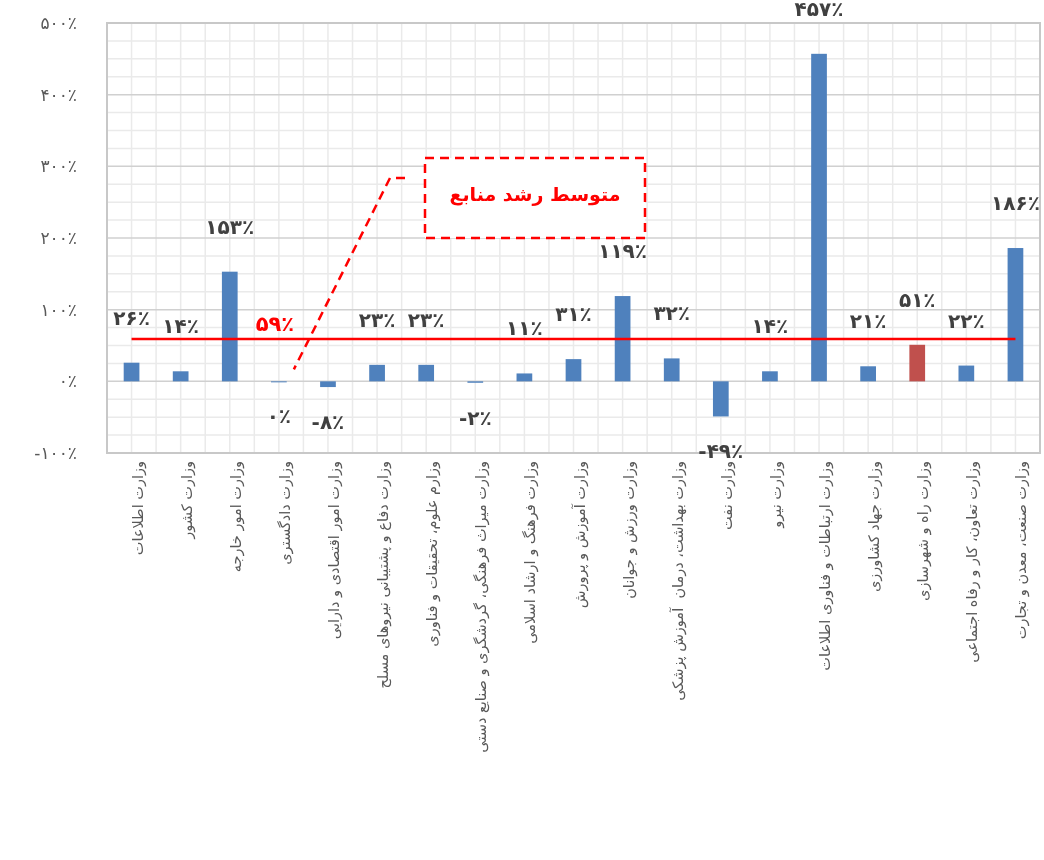  Describe the element at coordinates (328, 422) in the screenshot. I see `data-label: -۸٪` at that location.